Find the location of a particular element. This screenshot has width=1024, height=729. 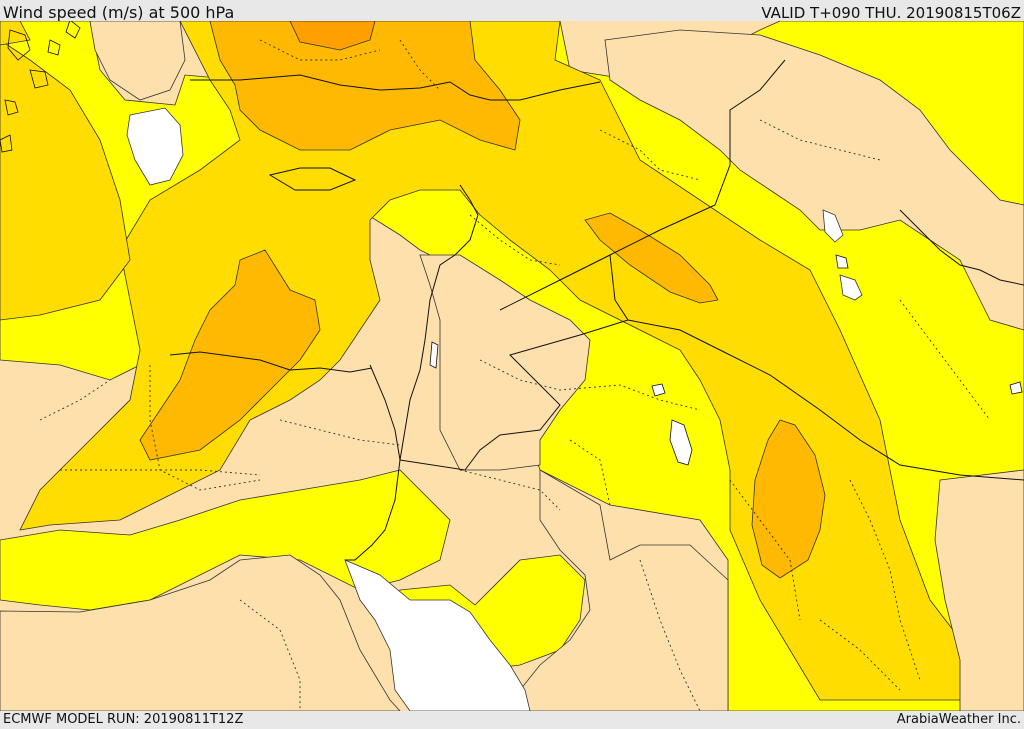

coastline-gulf is located at coordinates (961, 247).